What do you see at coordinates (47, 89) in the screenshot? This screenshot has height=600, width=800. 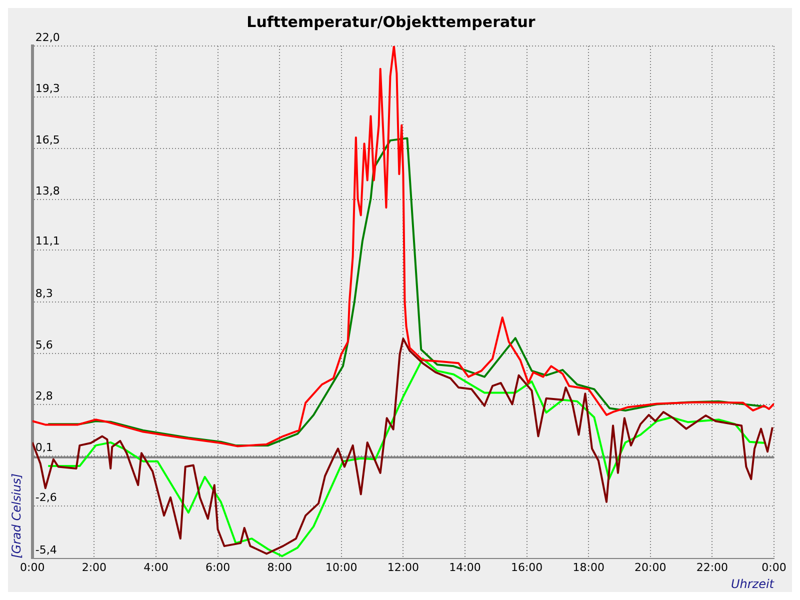 I see `y-tick-label: 19,3` at bounding box center [47, 89].